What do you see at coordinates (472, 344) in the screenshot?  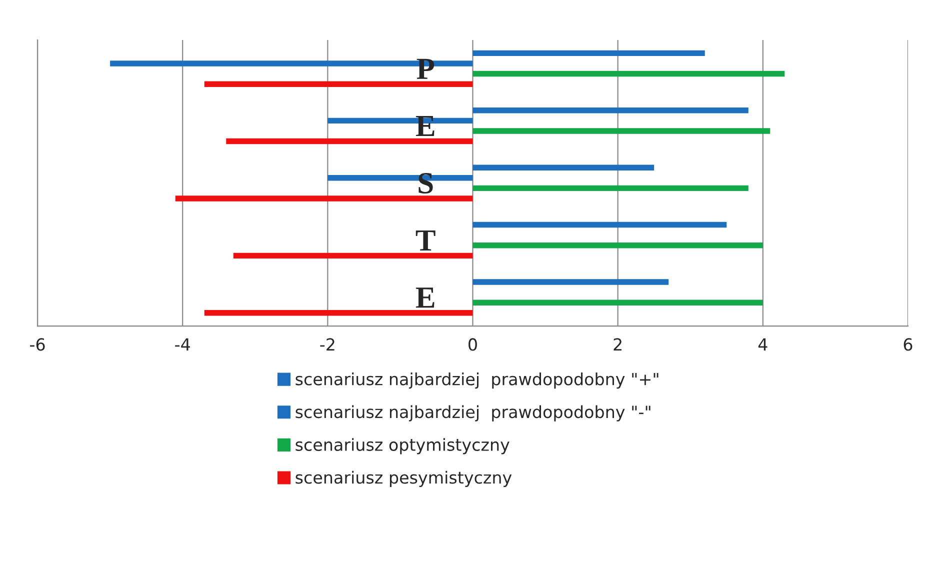 I see `x-tick-label: 0` at bounding box center [472, 344].